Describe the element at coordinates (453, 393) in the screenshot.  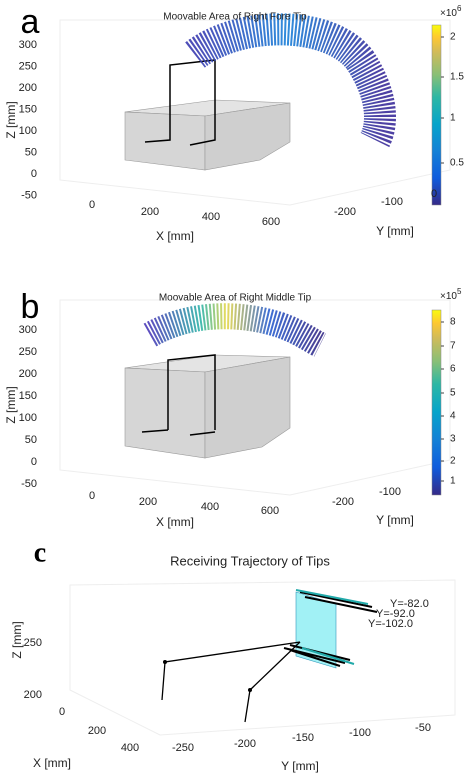
I see `colorbar-tick-label: 5` at that location.